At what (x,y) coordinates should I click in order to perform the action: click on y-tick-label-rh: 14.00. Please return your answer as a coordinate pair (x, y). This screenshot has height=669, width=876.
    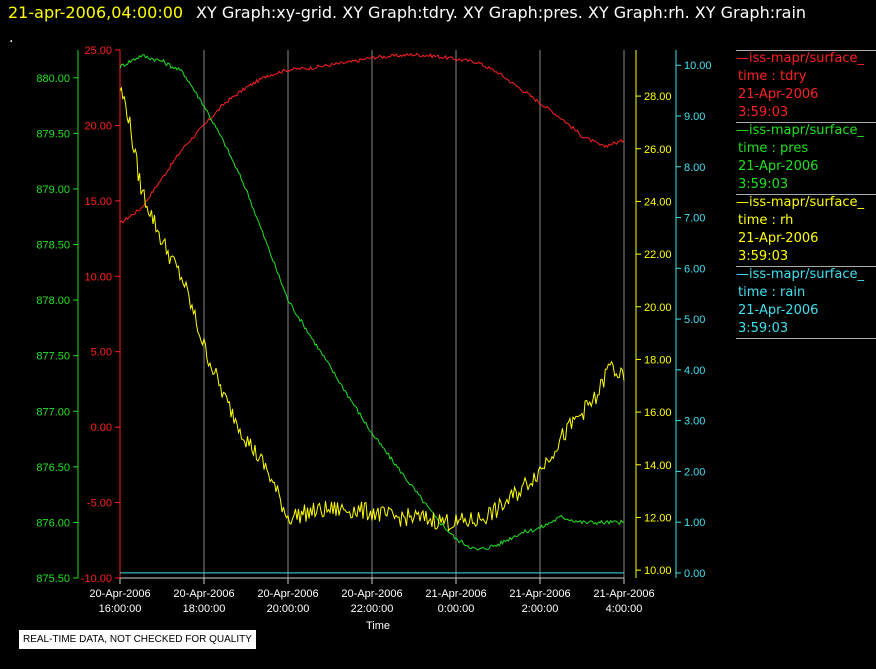
    Looking at the image, I should click on (658, 466).